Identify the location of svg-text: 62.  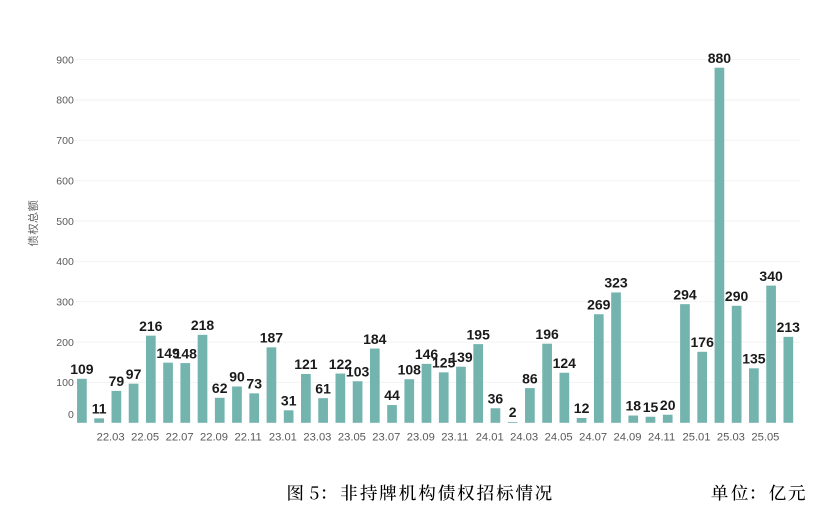
(220, 388).